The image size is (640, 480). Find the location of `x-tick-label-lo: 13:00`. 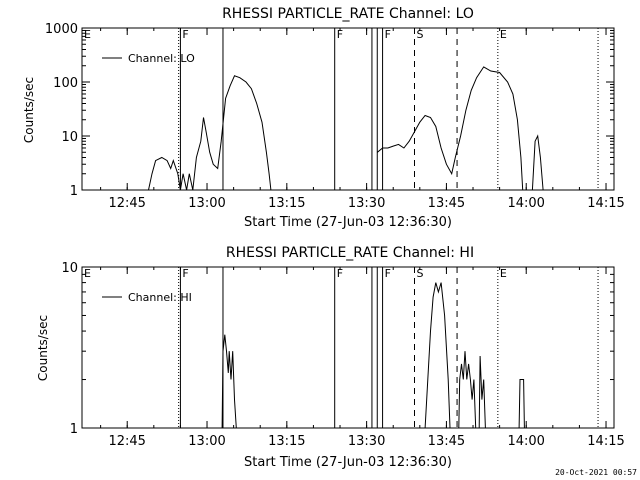

x-tick-label-lo: 13:00 is located at coordinates (206, 203).